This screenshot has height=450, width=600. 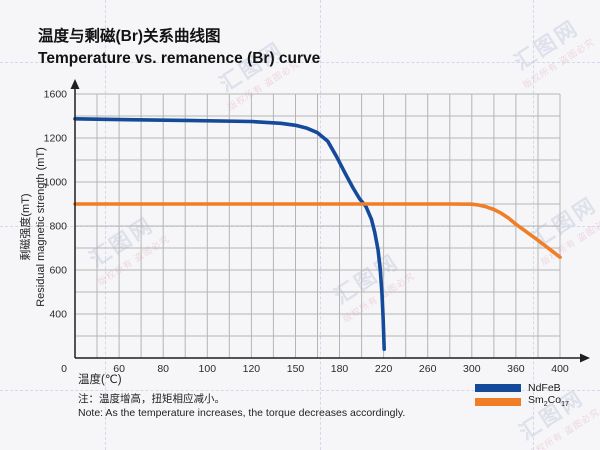 I want to click on y-axis-arrow, so click(x=75, y=84).